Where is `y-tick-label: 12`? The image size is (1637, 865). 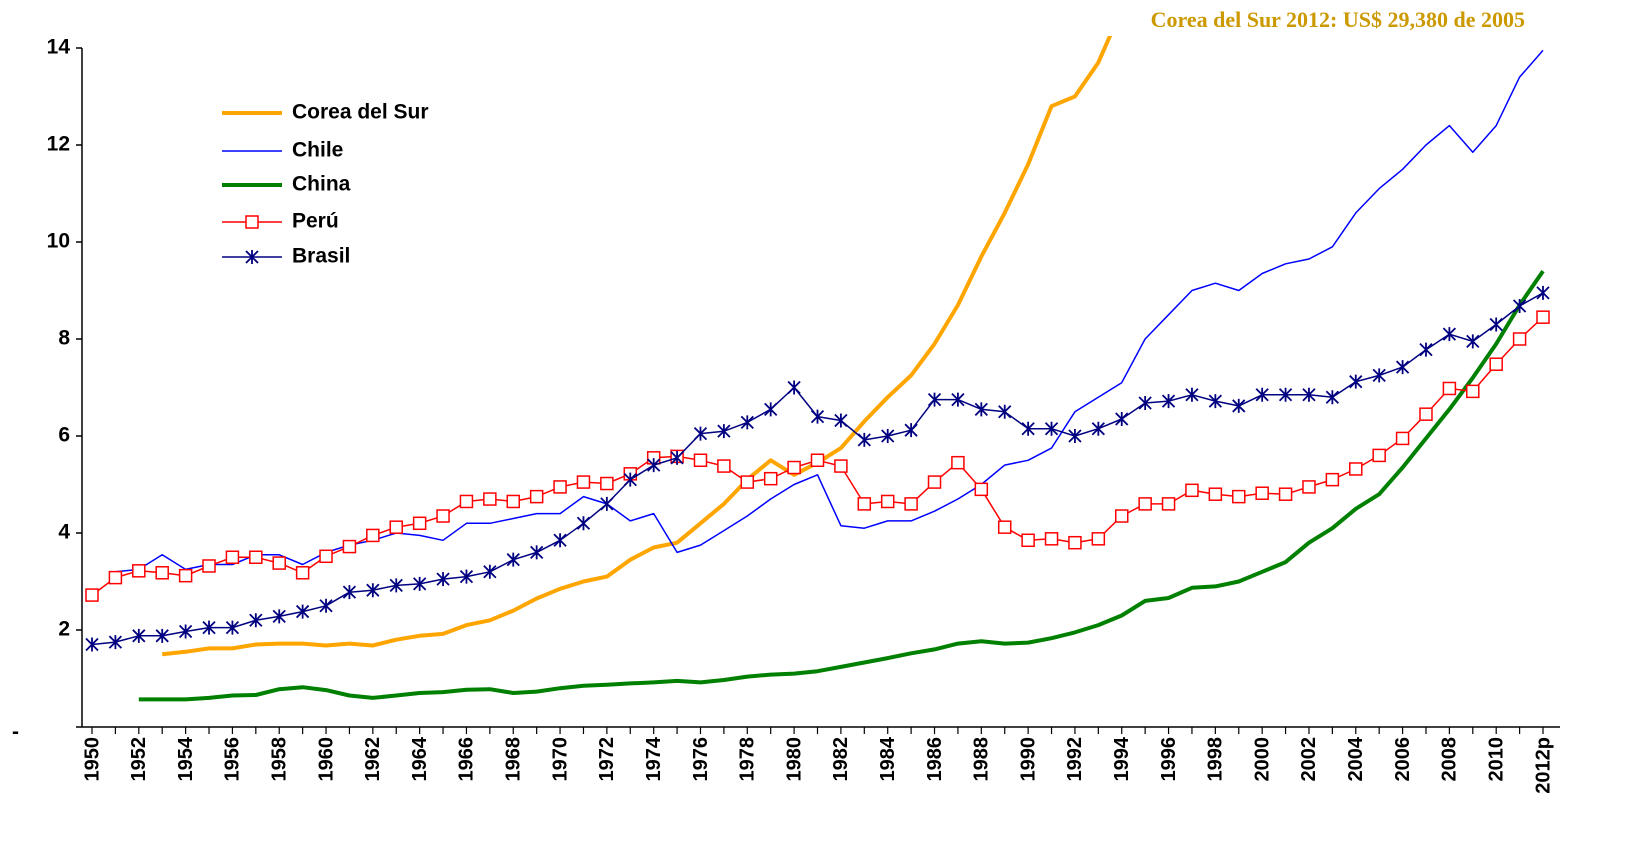 y-tick-label: 12 is located at coordinates (58, 144).